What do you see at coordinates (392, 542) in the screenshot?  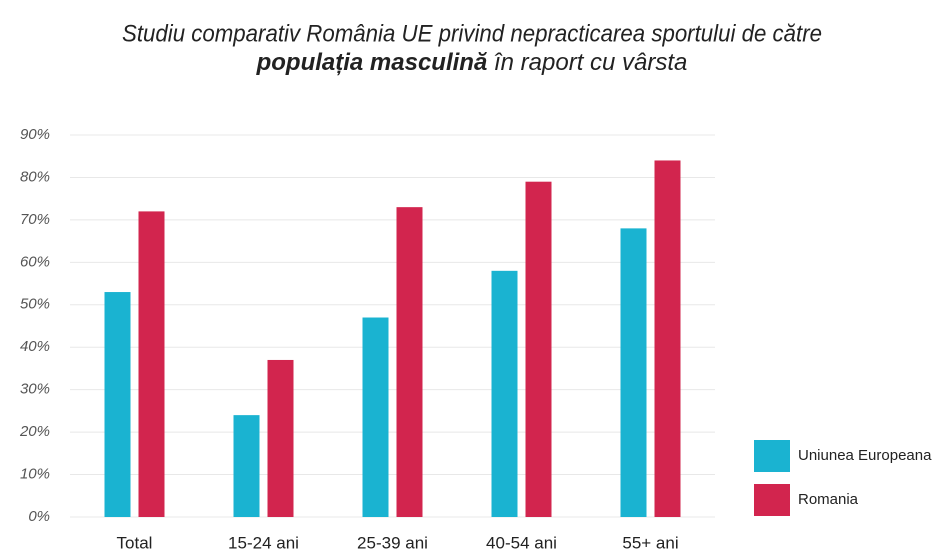 I see `x-tick-label: 25-39 ani` at bounding box center [392, 542].